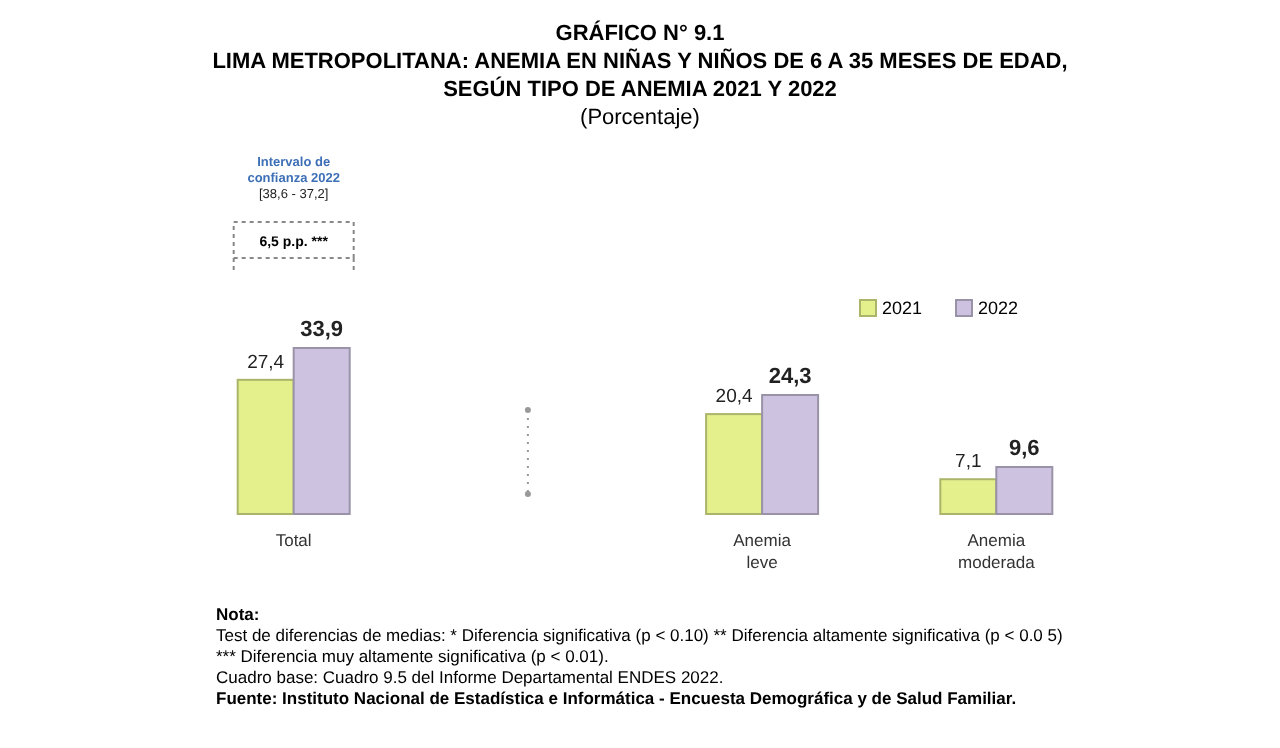 The height and width of the screenshot is (748, 1280). What do you see at coordinates (968, 462) in the screenshot?
I see `data-label: 7,1` at bounding box center [968, 462].